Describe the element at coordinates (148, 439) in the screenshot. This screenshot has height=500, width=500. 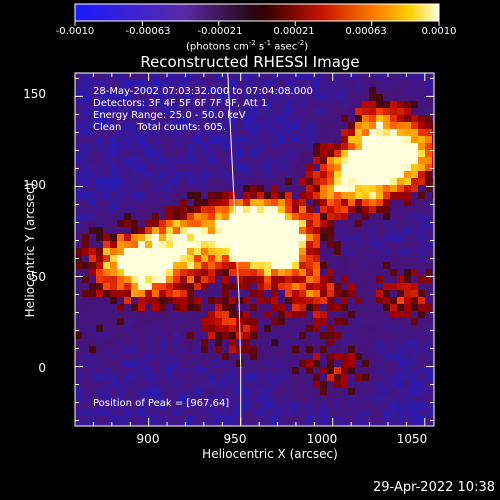
I see `x-tick-label: 900` at that location.